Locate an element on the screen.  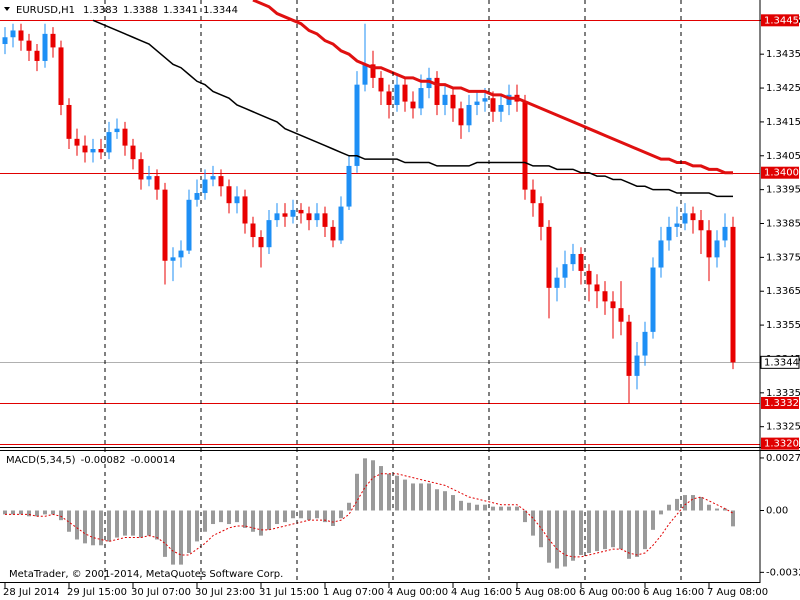
y-tick-label: 0.00272 is located at coordinates (783, 458).